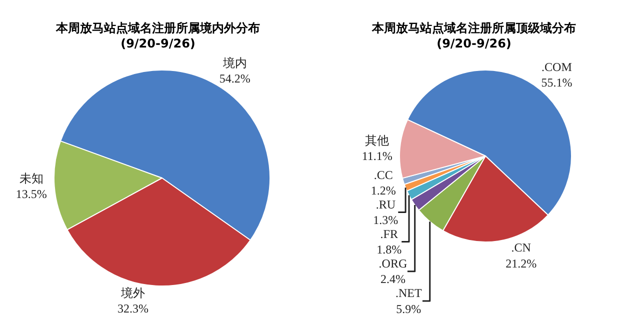 The image size is (632, 320). I want to click on slice-label: .RU, so click(386, 204).